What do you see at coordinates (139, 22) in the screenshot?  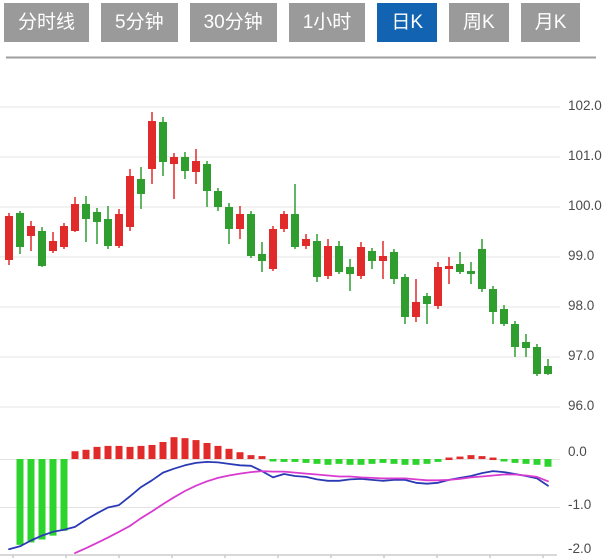 I see `tab-5min: 5分钟` at bounding box center [139, 22].